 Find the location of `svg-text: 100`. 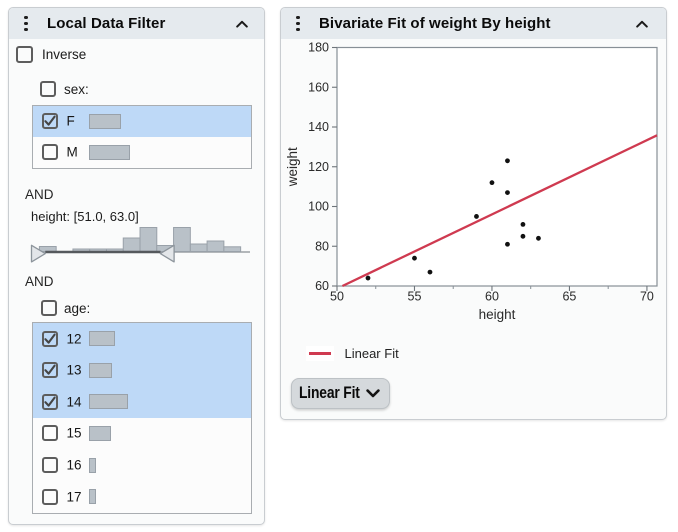

svg-text: 100 is located at coordinates (318, 207).